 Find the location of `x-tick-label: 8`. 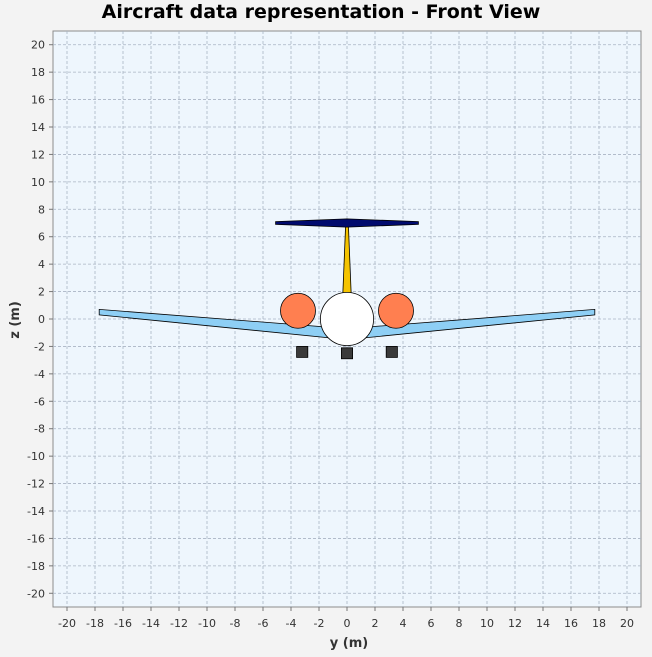

x-tick-label: 8 is located at coordinates (459, 623).